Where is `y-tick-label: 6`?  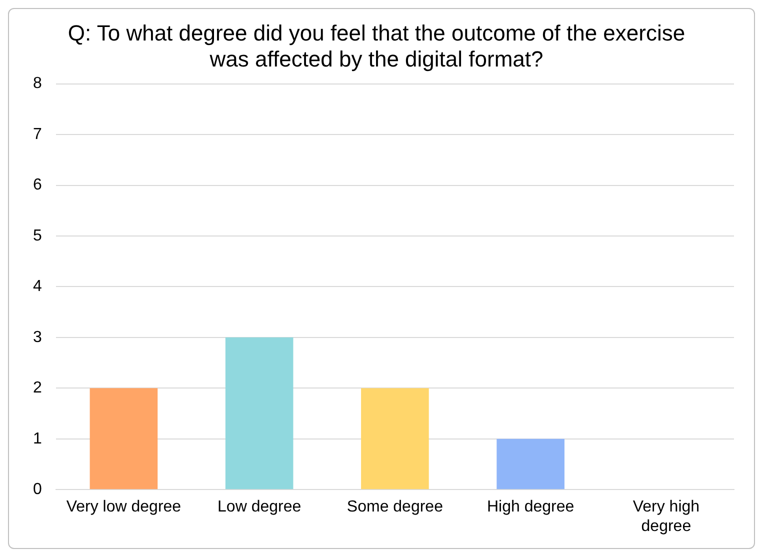
y-tick-label: 6 is located at coordinates (37, 185).